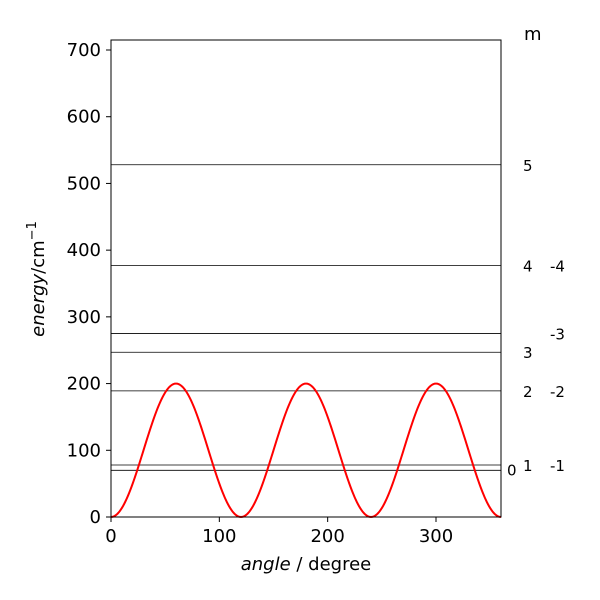 The image size is (600, 600). What do you see at coordinates (557, 335) in the screenshot?
I see `m-label-negative: -3` at bounding box center [557, 335].